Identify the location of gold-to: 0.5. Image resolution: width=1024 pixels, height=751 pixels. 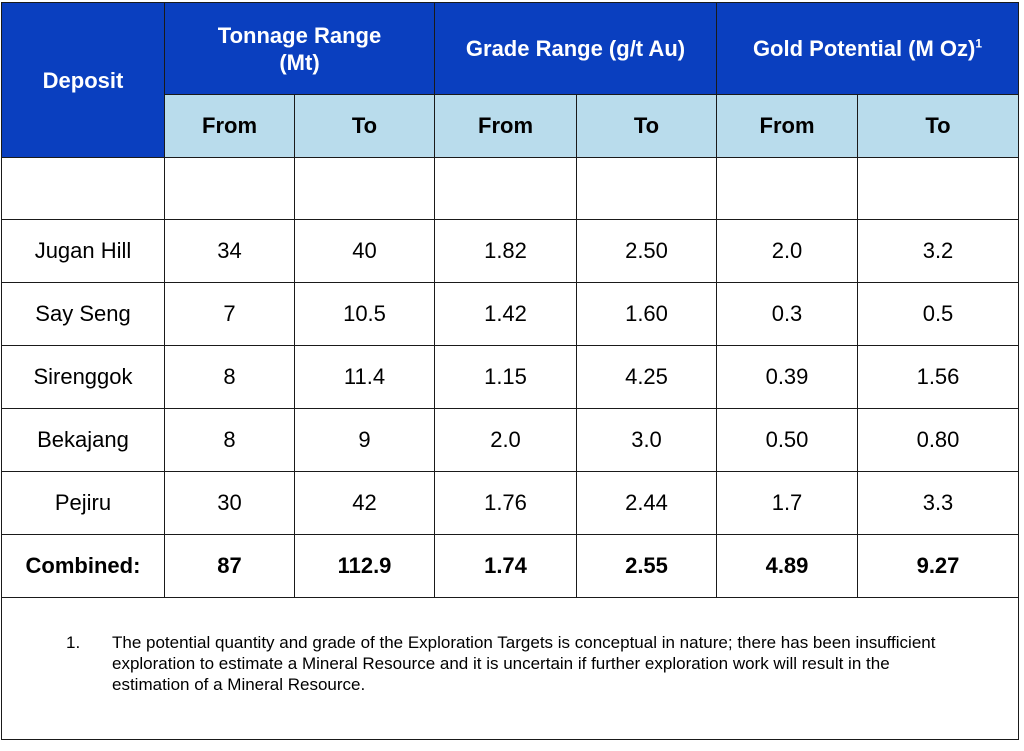
(938, 314).